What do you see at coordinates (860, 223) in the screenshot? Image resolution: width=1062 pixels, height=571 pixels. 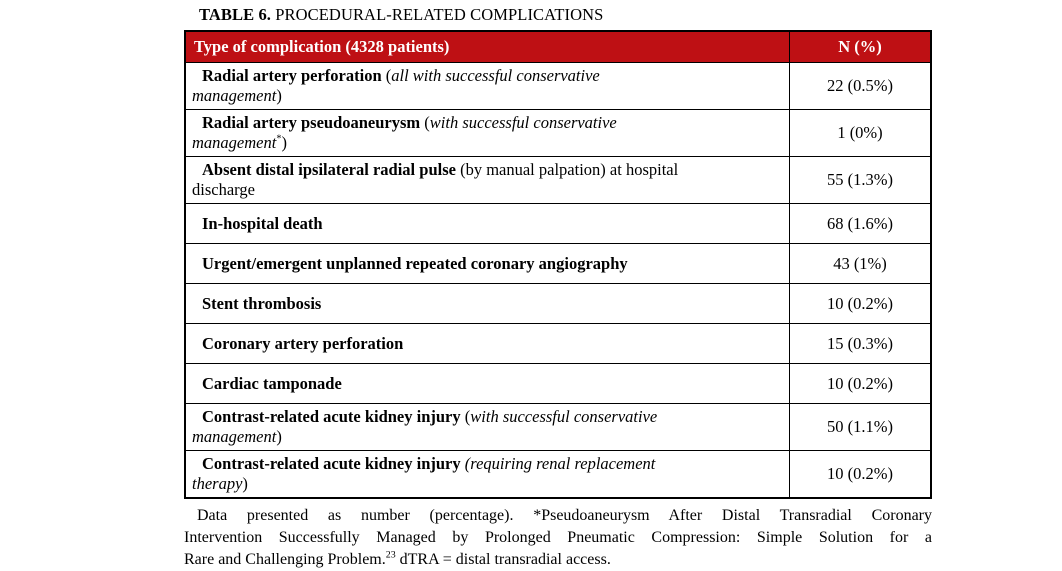 I see `value-cell: 68 (1.6%)` at bounding box center [860, 223].